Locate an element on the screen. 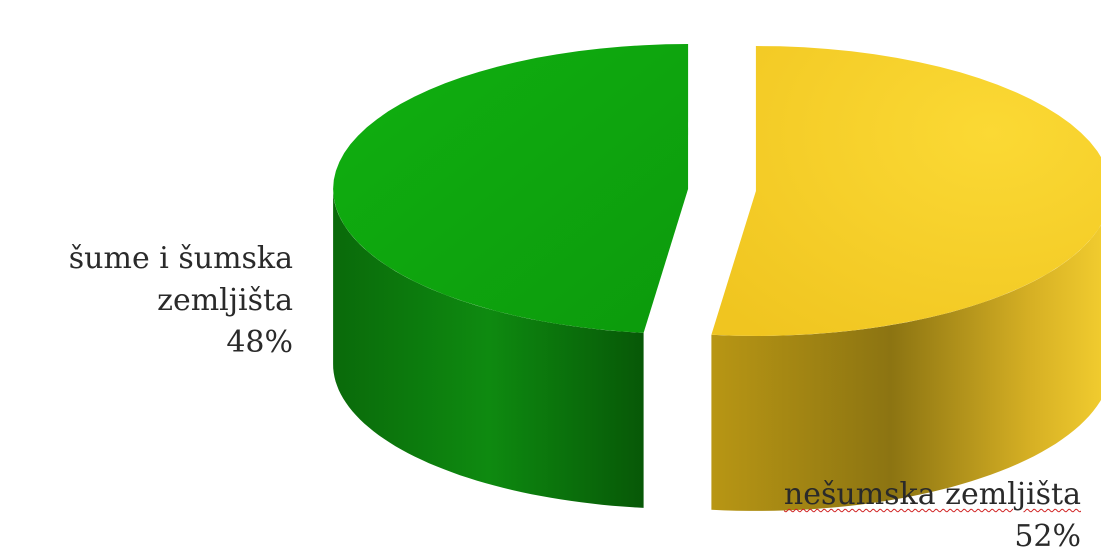 The height and width of the screenshot is (558, 1101). slice-label-forest: šume i šumska zemljišta 48% is located at coordinates (181, 301).